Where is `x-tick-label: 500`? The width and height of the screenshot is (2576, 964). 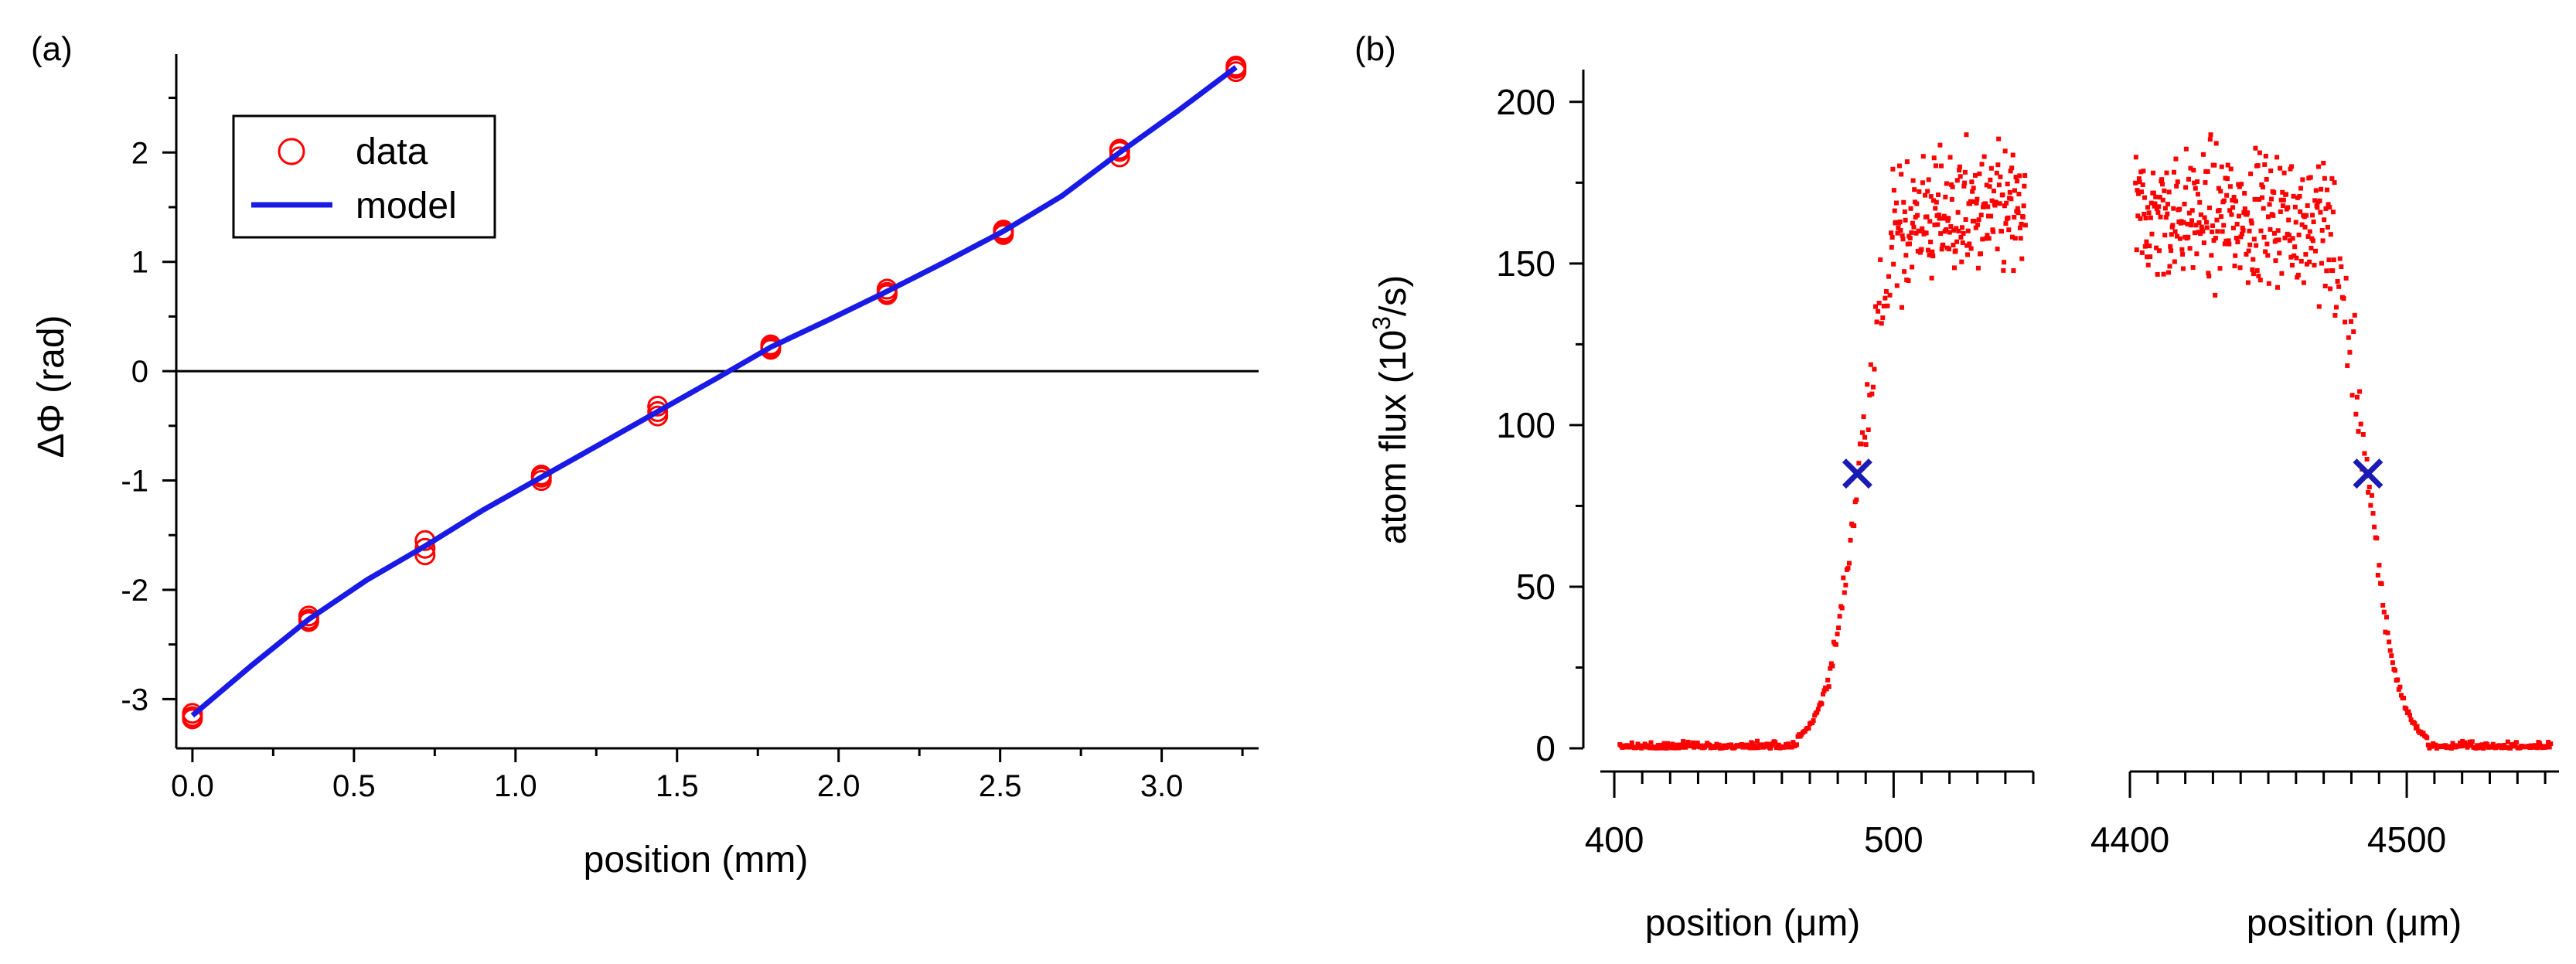 x-tick-label: 500 is located at coordinates (1893, 839).